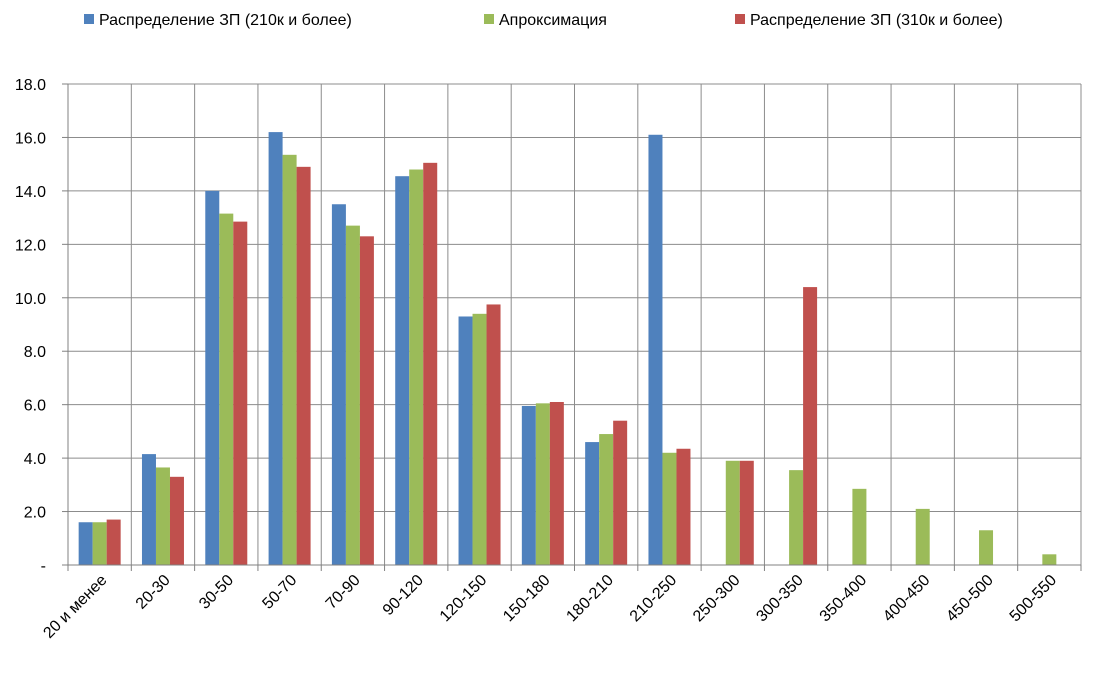 The width and height of the screenshot is (1102, 676). What do you see at coordinates (225, 20) in the screenshot?
I see `legend-label: Распределение ЗП (210к и более)` at bounding box center [225, 20].